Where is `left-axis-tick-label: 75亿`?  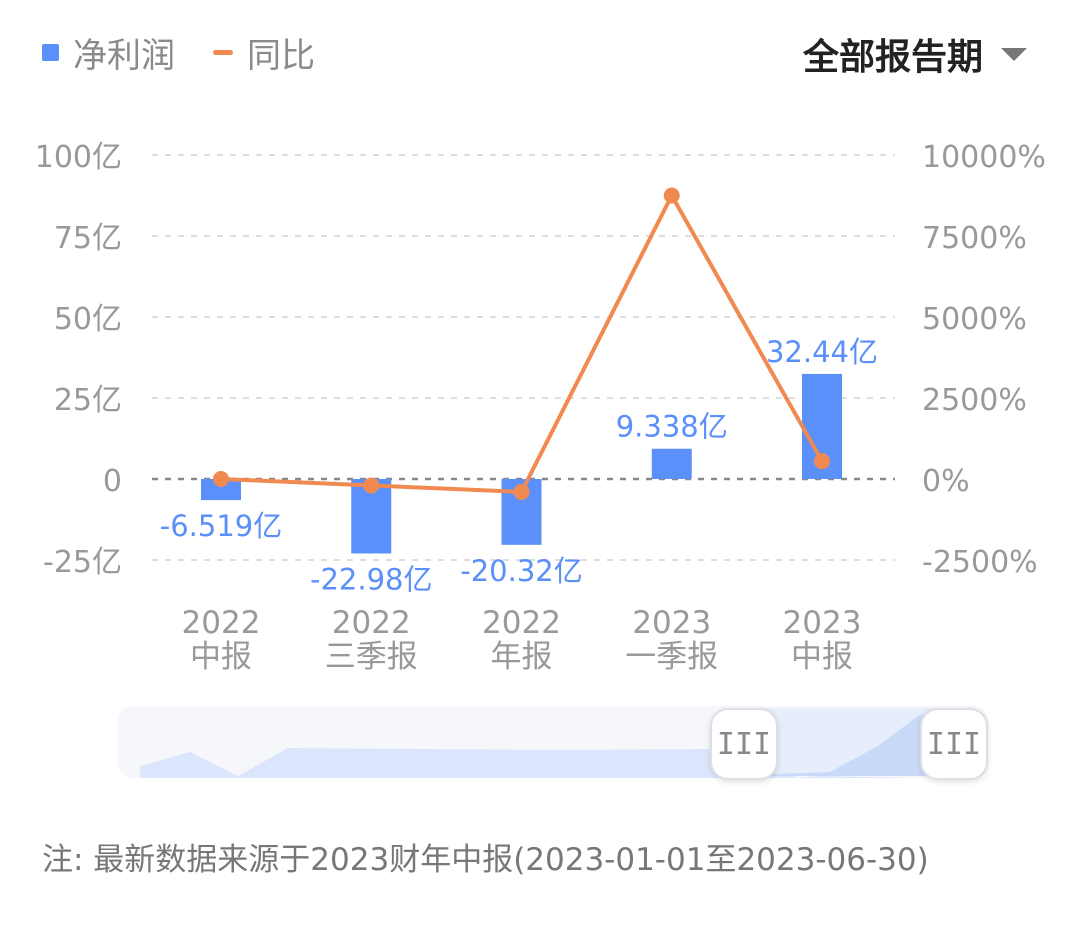
left-axis-tick-label: 75亿 is located at coordinates (88, 238).